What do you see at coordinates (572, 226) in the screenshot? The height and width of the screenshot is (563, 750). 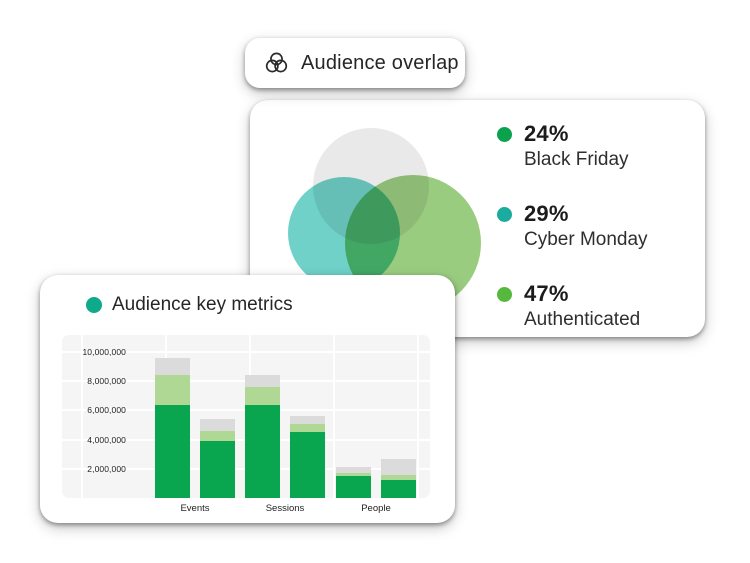 I see `legend-item: 29% Cyber Monday` at bounding box center [572, 226].